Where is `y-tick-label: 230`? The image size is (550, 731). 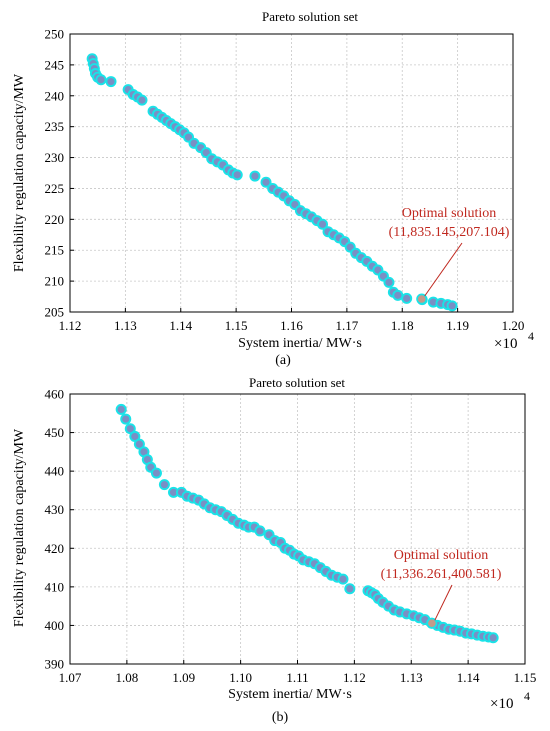 y-tick-label: 230 is located at coordinates (55, 157).